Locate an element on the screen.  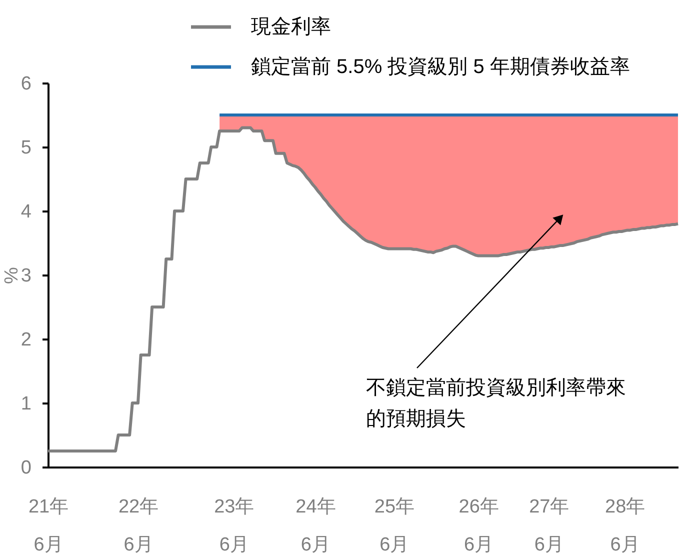
y-tick-label: 4 is located at coordinates (26, 212).